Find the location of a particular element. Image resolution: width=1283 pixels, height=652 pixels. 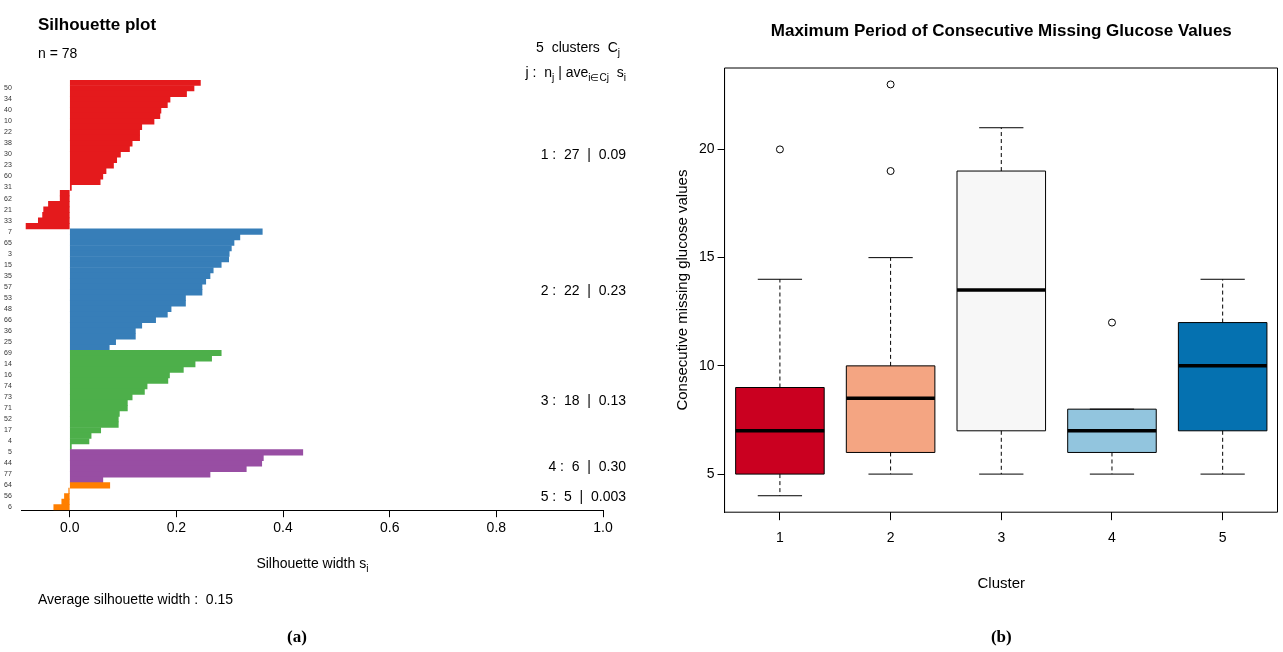

annotation: 1 : 27 | 0.09 is located at coordinates (583, 154).